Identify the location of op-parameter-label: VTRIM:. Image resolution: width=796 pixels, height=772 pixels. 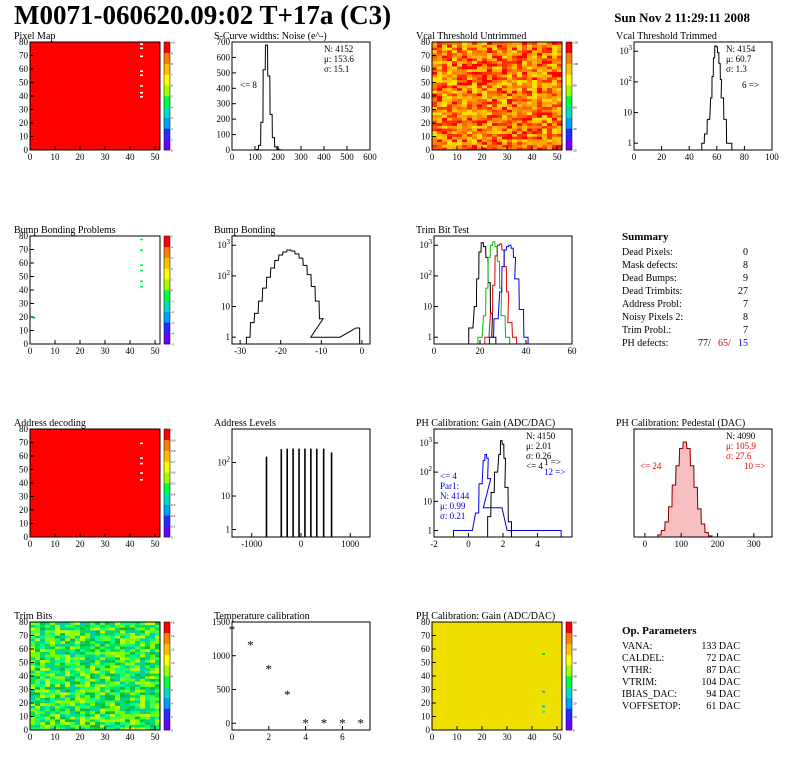
(639, 682).